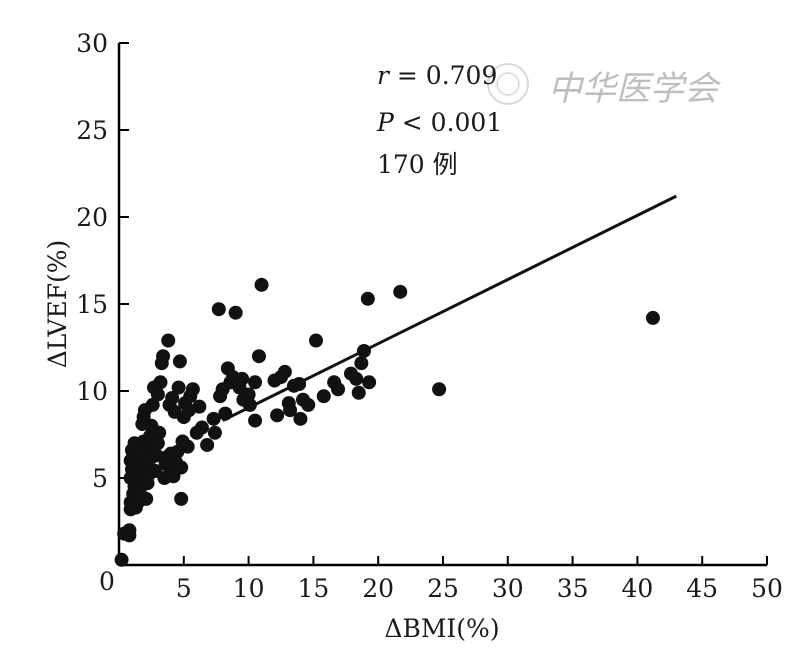 The image size is (808, 659). I want to click on y-tick-label: 15, so click(92, 304).